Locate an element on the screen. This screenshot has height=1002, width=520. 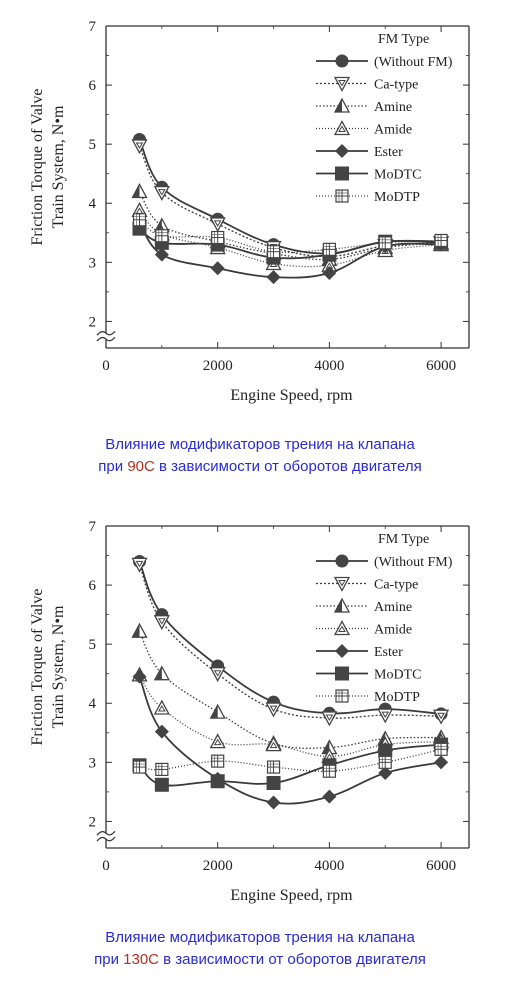
y-axis-label-line: Train System, N•m is located at coordinates (58, 166).